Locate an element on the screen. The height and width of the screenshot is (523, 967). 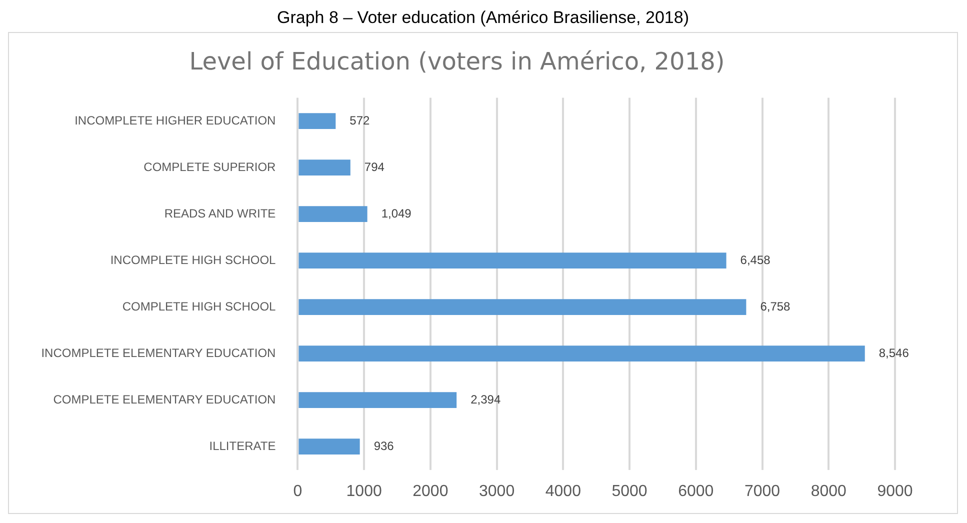
y-tick-label: READS AND WRITE is located at coordinates (220, 213).